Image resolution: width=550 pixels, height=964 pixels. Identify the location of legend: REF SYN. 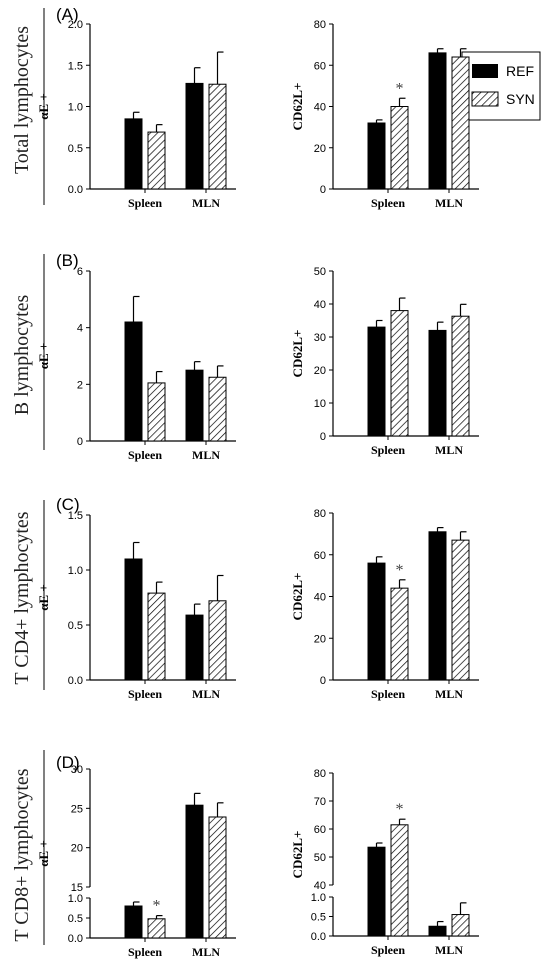
(501, 86).